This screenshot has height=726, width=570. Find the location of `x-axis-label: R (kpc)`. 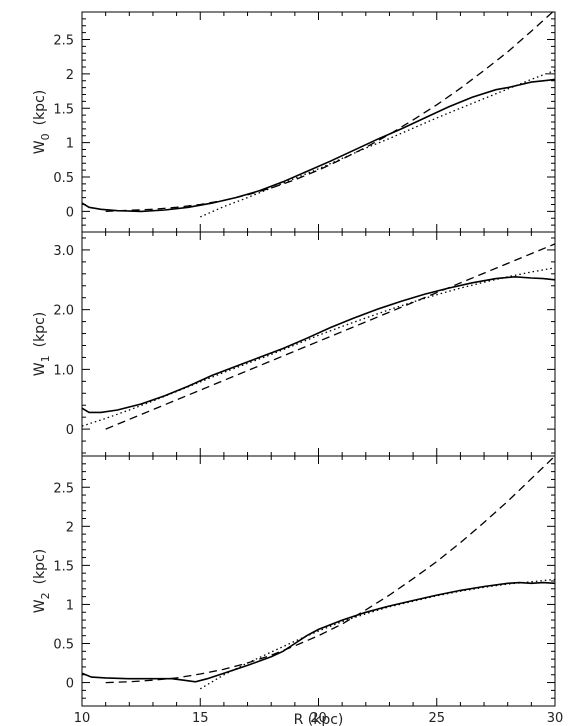

x-axis-label: R (kpc) is located at coordinates (319, 719).